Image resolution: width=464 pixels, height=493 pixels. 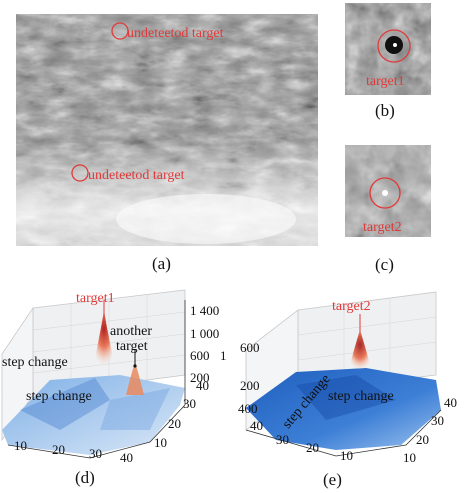 What do you see at coordinates (385, 110) in the screenshot?
I see `caption-b: (b)` at bounding box center [385, 110].